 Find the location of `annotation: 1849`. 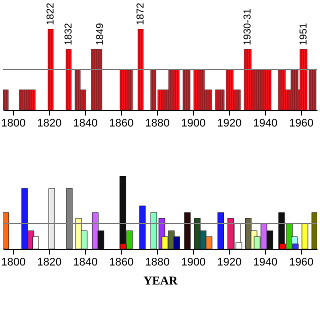

annotation: 1849 is located at coordinates (100, 34).